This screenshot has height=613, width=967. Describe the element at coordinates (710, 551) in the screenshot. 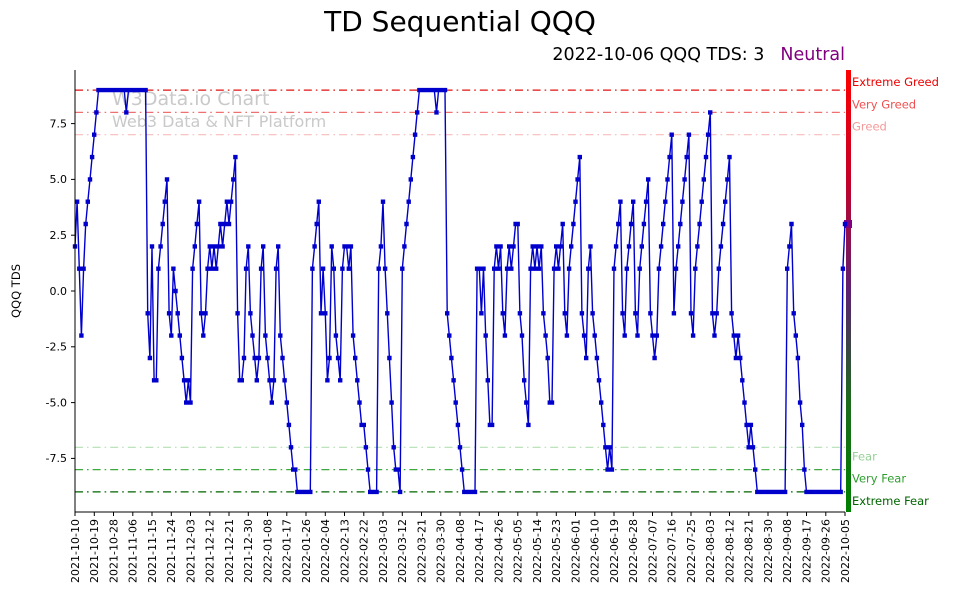

I see `x-tick-label: 2022-08-03` at that location.